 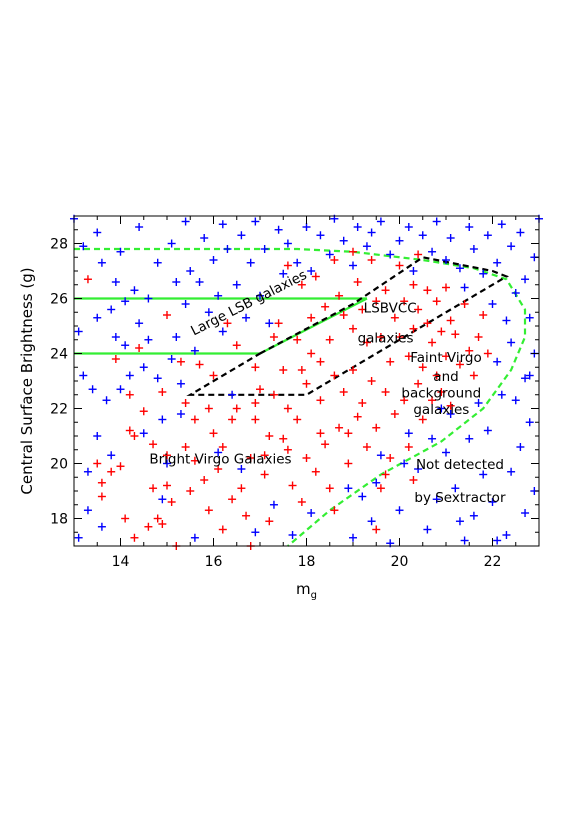 What do you see at coordinates (445, 377) in the screenshot?
I see `annotation-label: and` at bounding box center [445, 377].